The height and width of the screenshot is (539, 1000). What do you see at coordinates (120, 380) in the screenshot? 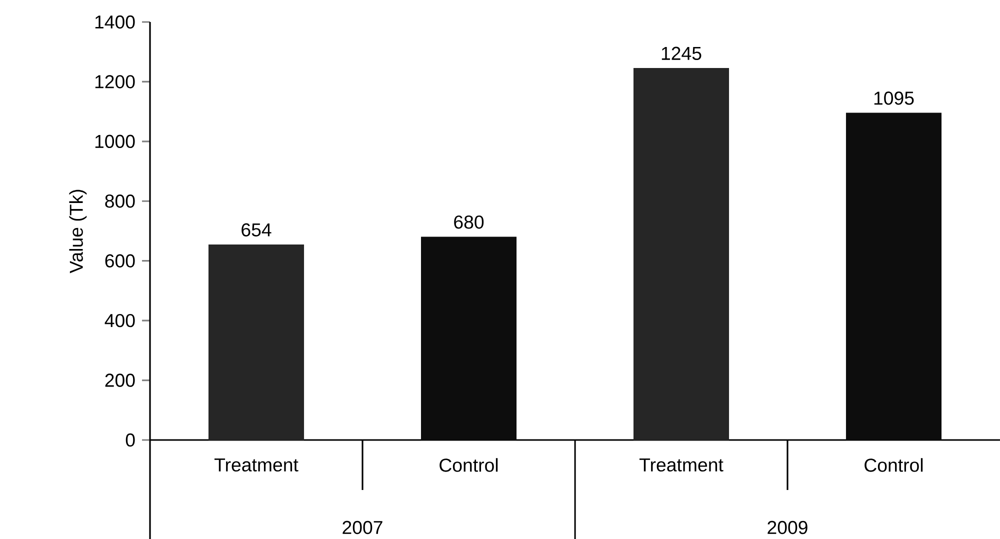
I see `y-tick-label: 200` at bounding box center [120, 380].